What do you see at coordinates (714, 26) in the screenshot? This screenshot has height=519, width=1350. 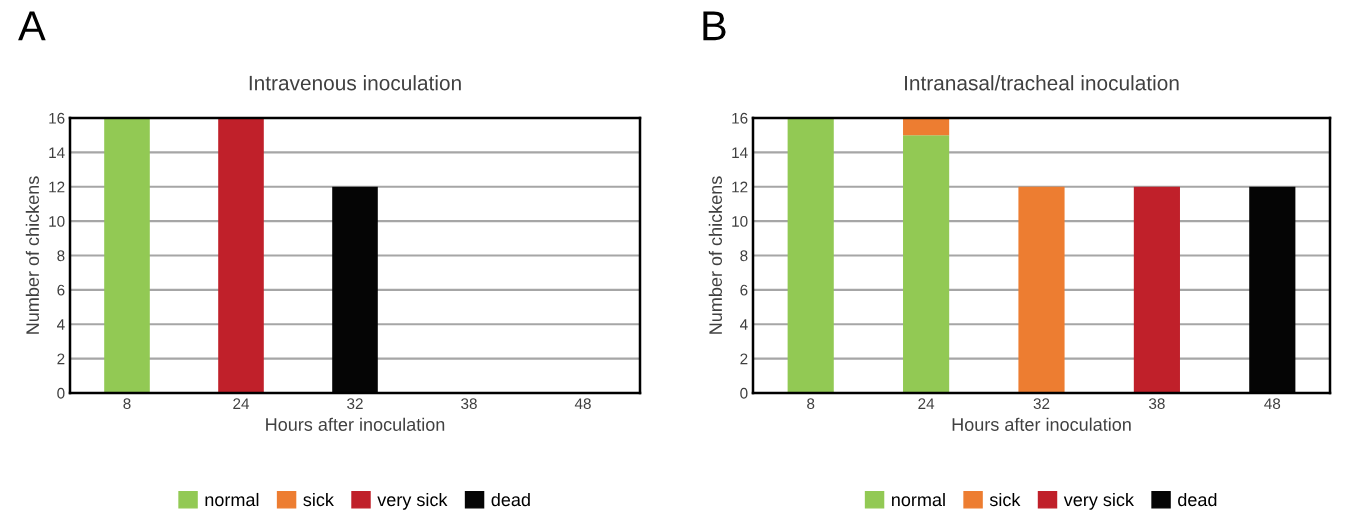 I see `text: B` at bounding box center [714, 26].